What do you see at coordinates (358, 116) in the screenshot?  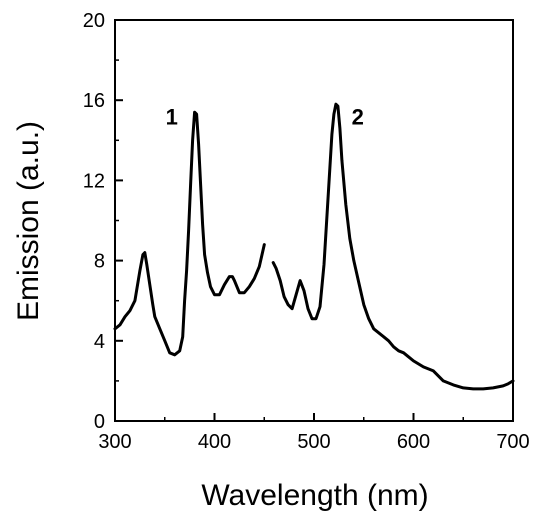 I see `peak-label-2: 2` at bounding box center [358, 116].